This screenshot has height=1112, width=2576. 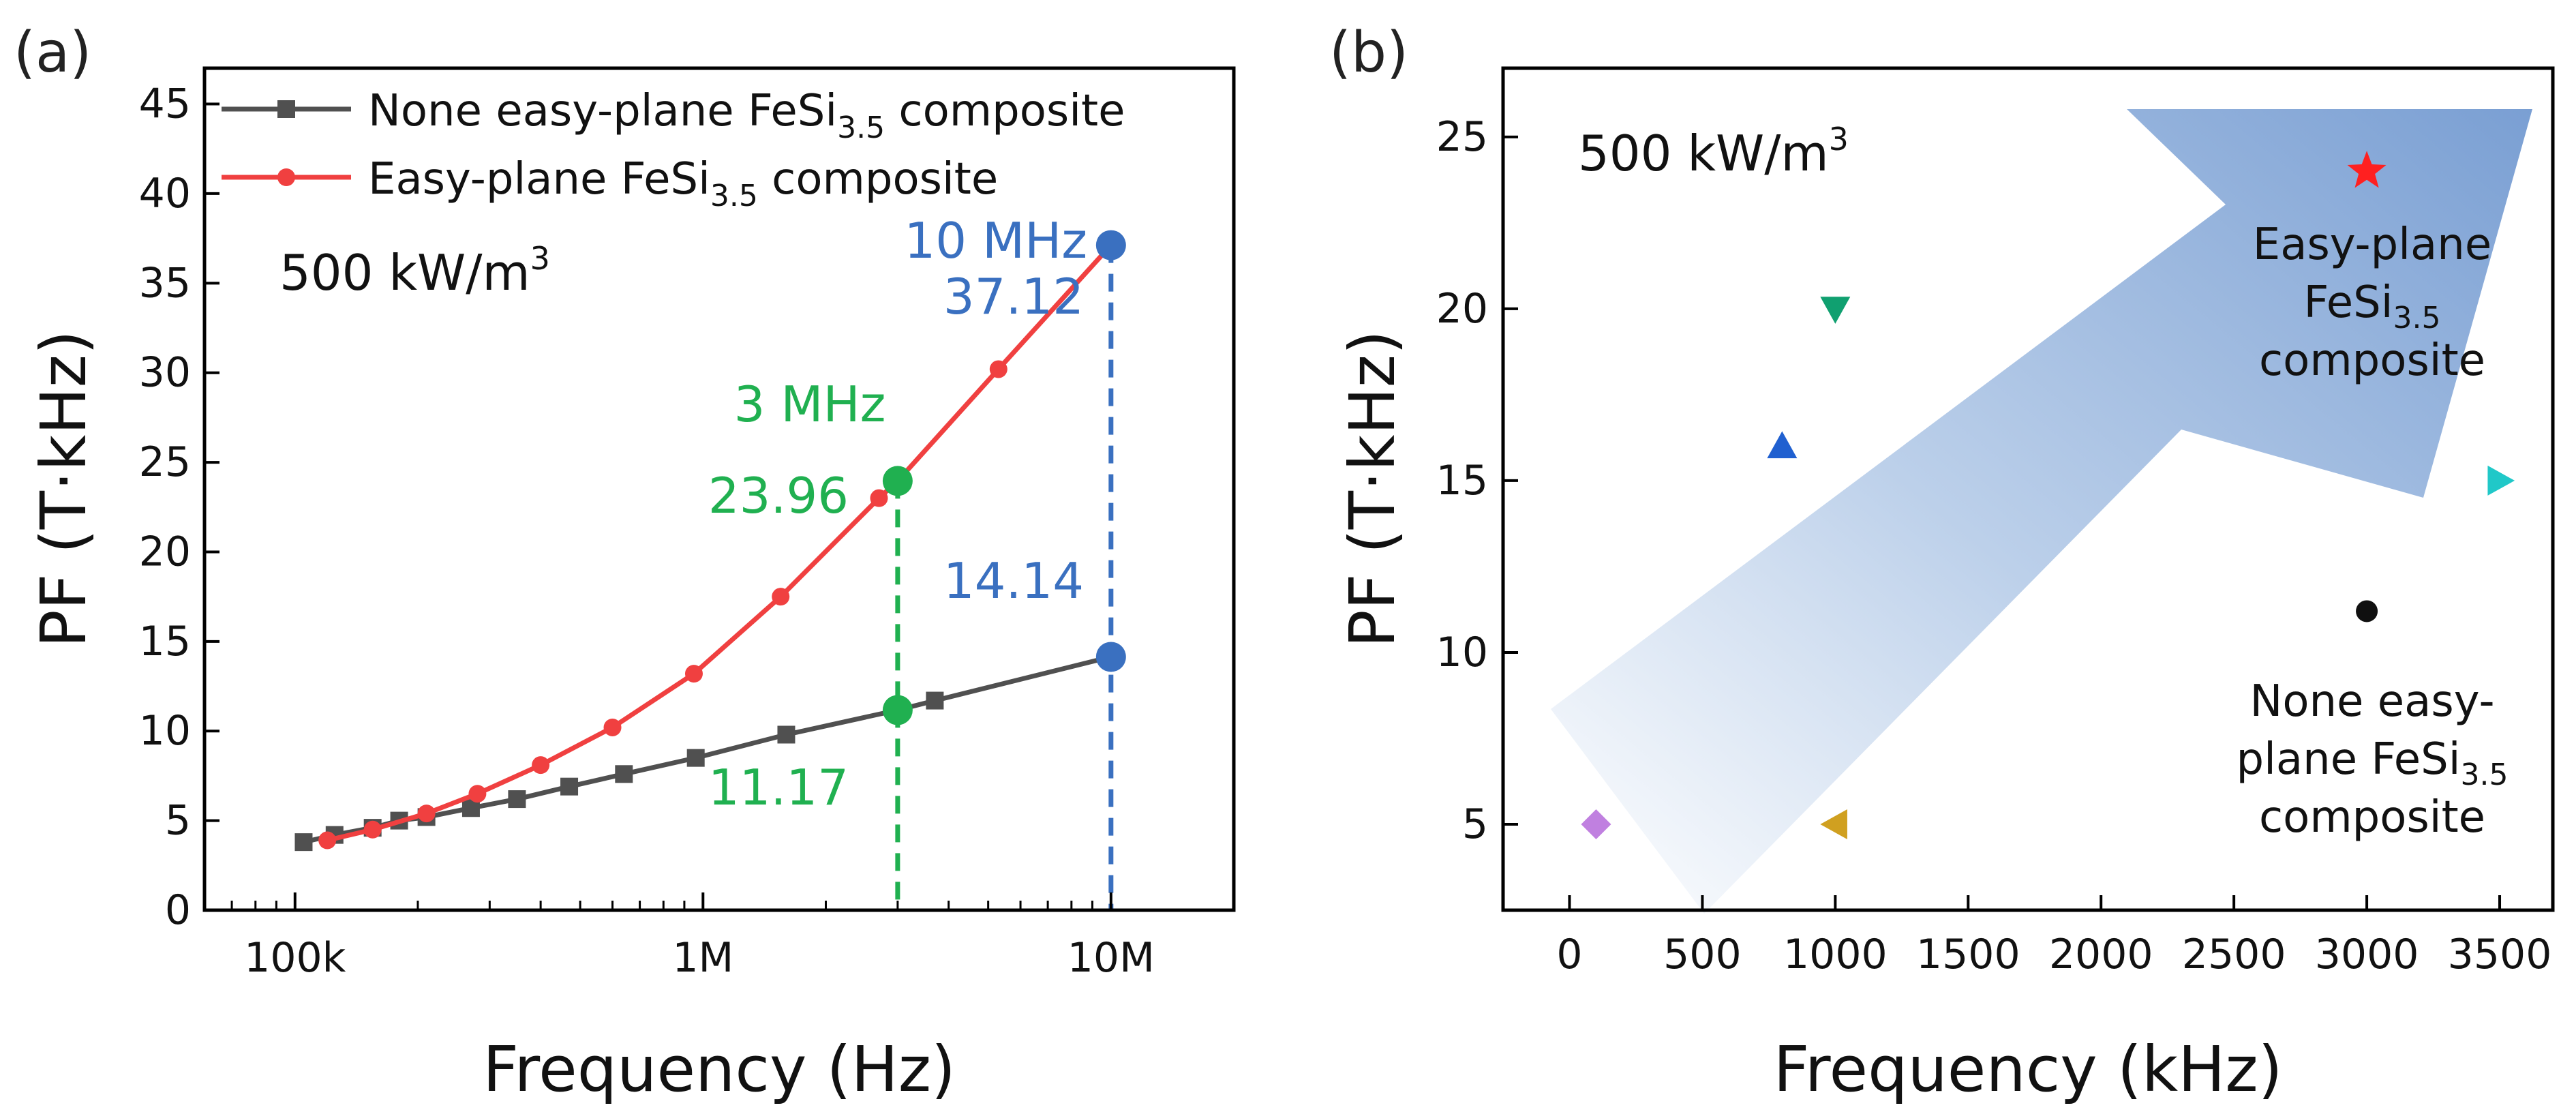 What do you see at coordinates (2367, 611) in the screenshot?
I see `scatter-point-circle` at bounding box center [2367, 611].